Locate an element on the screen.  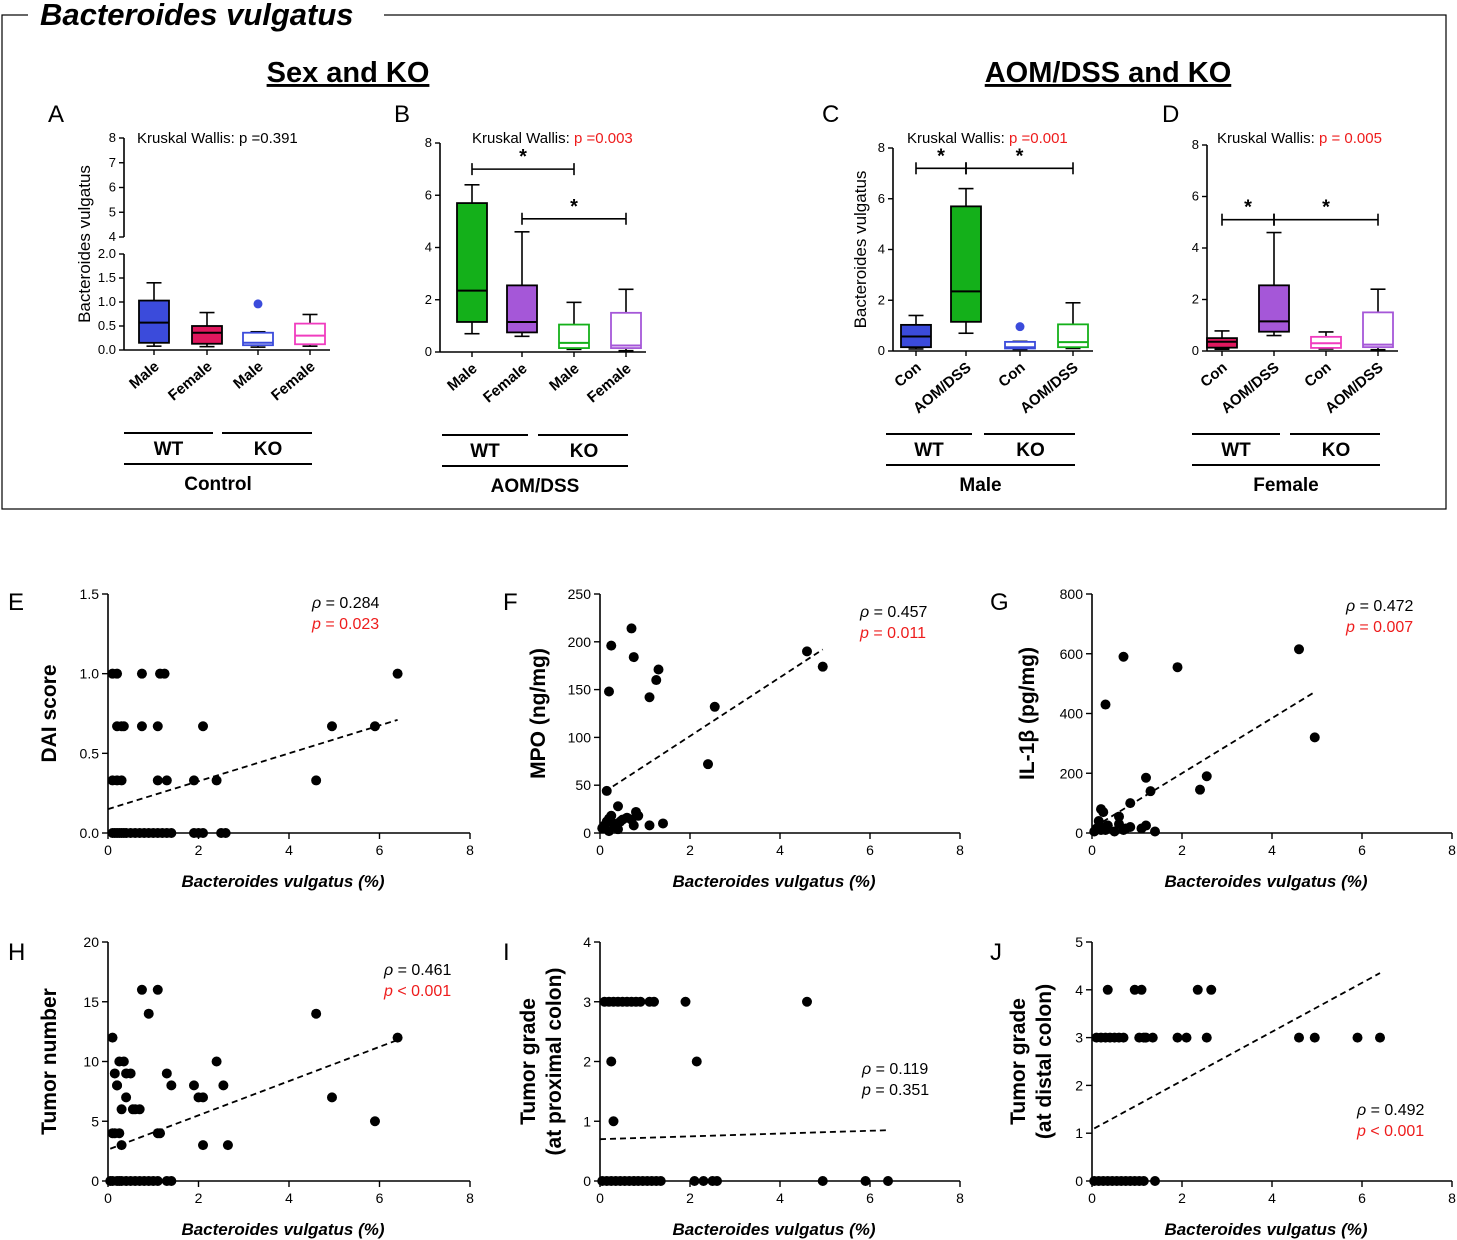
rho-number: = 0.457 is located at coordinates (898, 612).